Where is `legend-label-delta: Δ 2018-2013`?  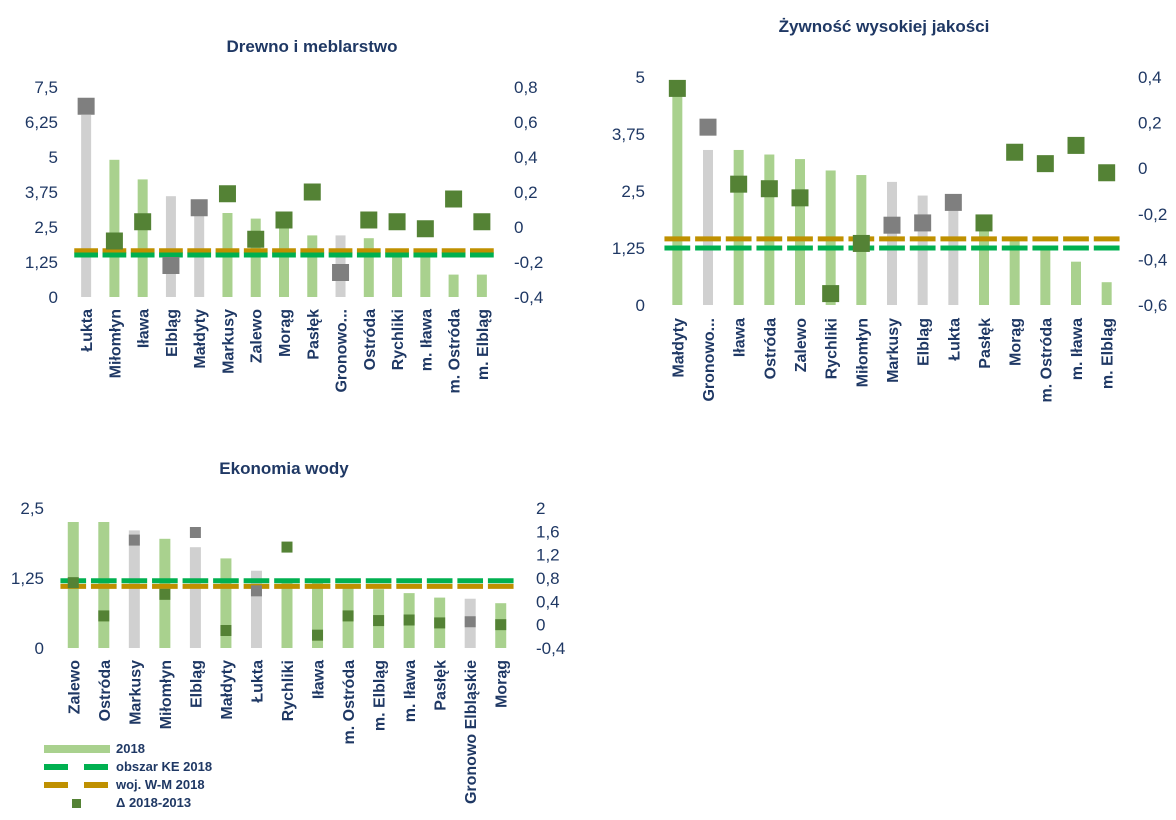
legend-label-delta: Δ 2018-2013 is located at coordinates (154, 802).